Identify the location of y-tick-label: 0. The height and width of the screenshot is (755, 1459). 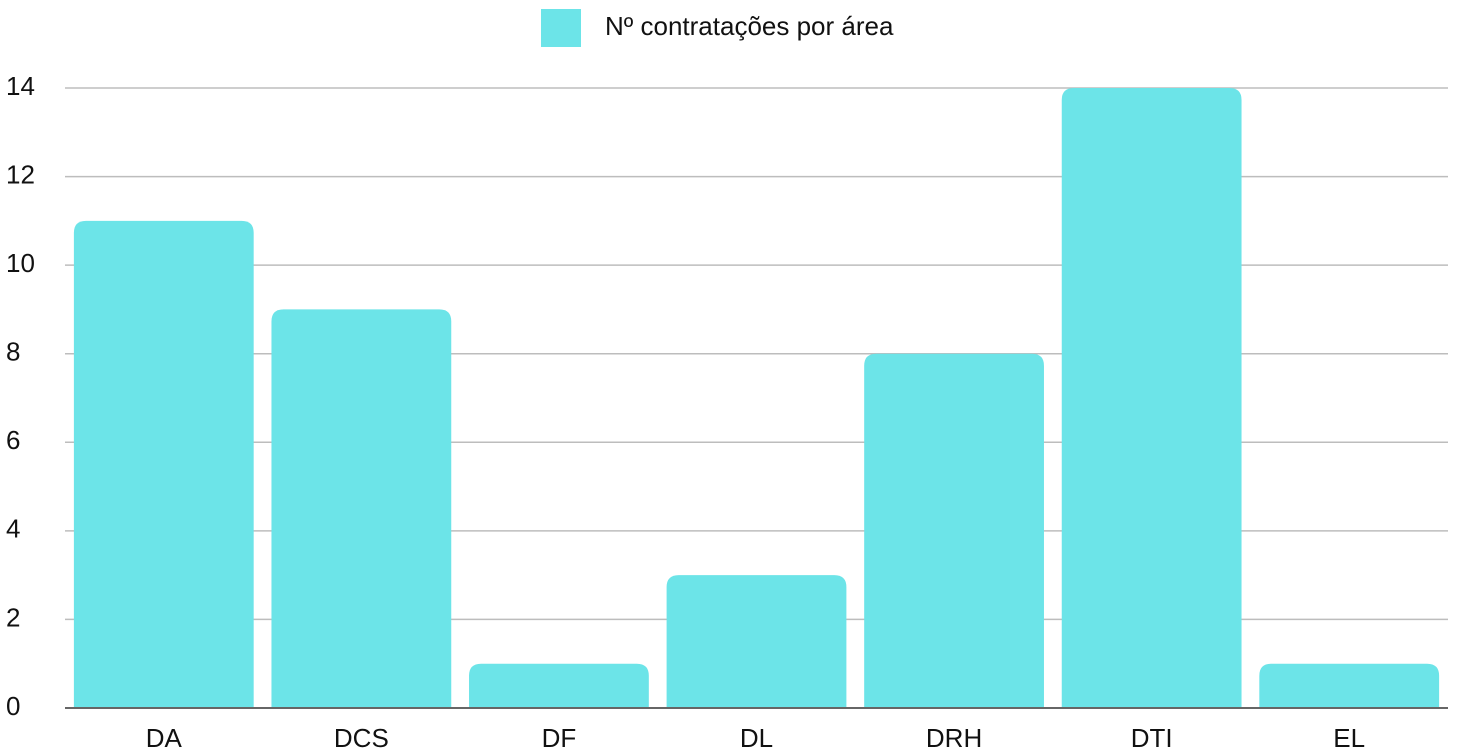
(13, 706).